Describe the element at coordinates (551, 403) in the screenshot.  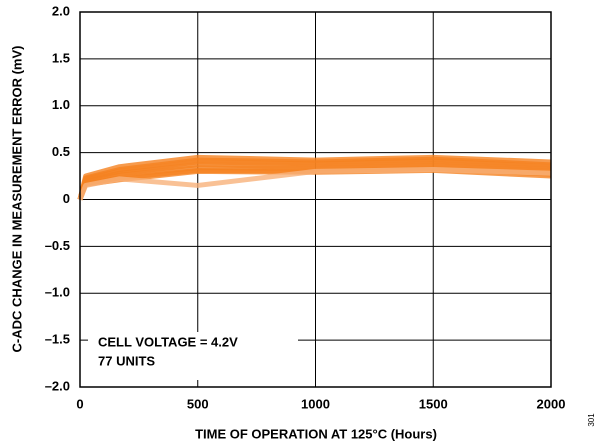
I see `x-tick-label: 2000` at that location.